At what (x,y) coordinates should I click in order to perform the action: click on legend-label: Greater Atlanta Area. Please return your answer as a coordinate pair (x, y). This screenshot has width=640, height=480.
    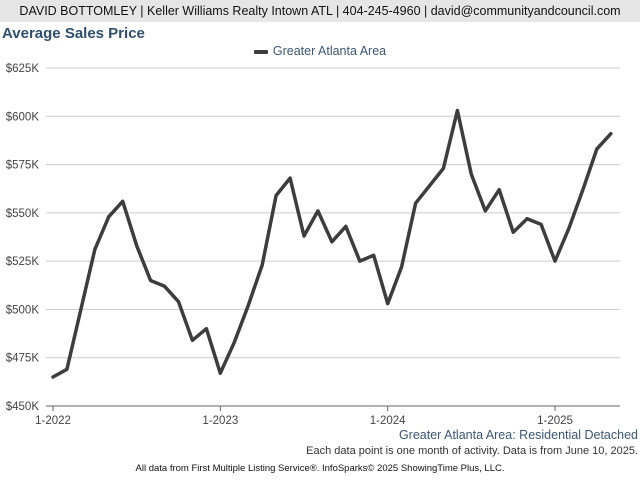
    Looking at the image, I should click on (329, 51).